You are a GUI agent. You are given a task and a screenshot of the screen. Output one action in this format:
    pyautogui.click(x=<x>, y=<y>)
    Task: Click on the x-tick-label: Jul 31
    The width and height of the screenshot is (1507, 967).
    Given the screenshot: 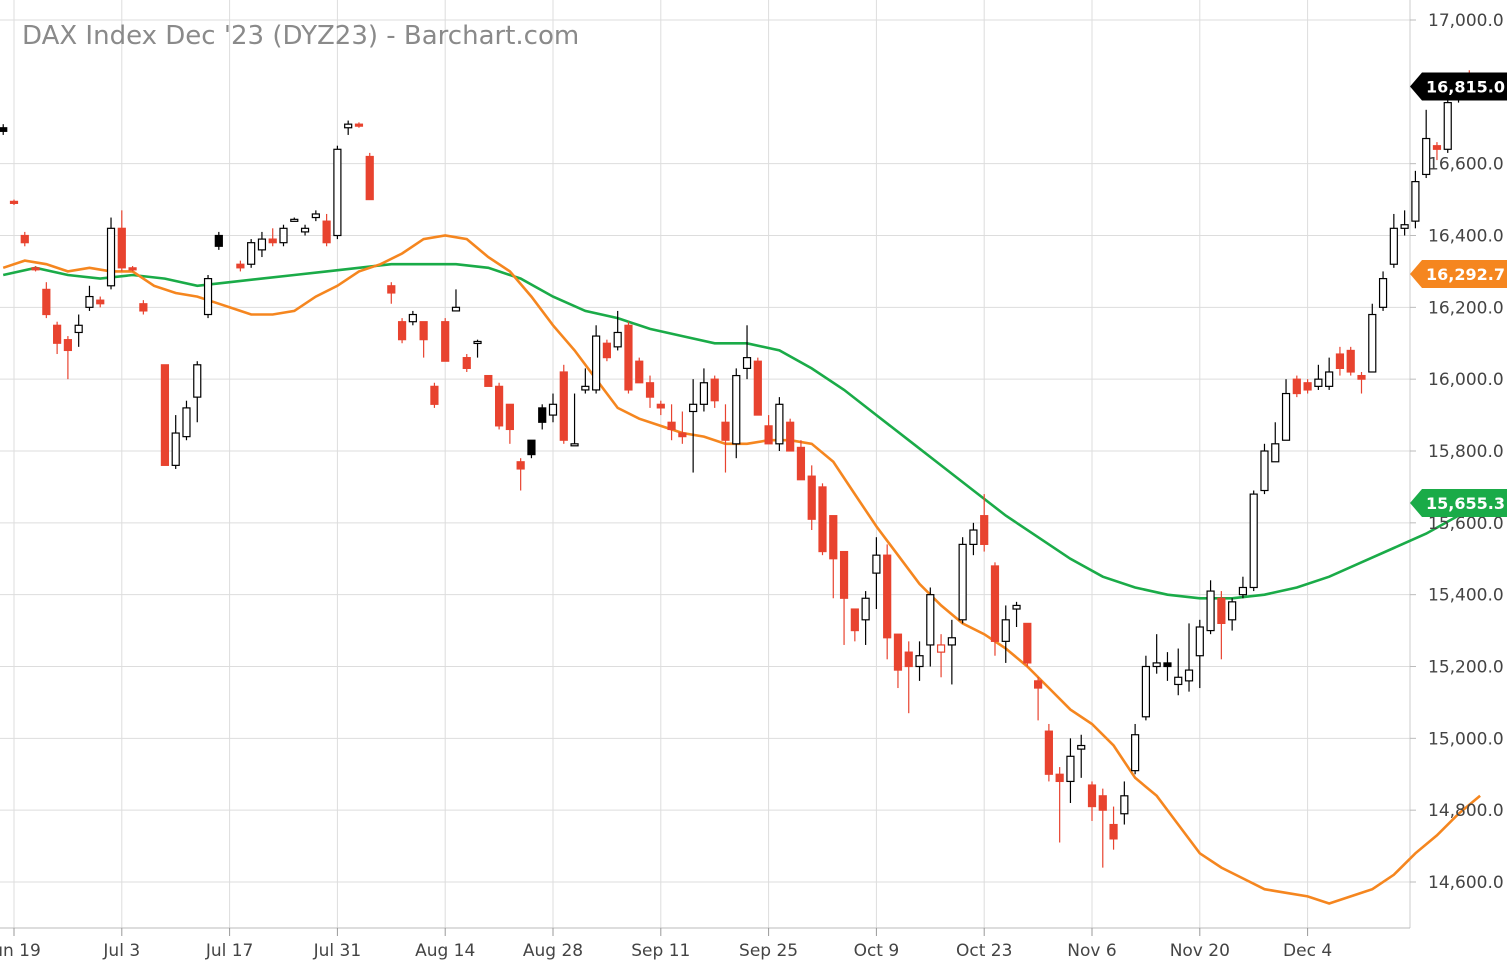 What is the action you would take?
    pyautogui.click(x=337, y=951)
    